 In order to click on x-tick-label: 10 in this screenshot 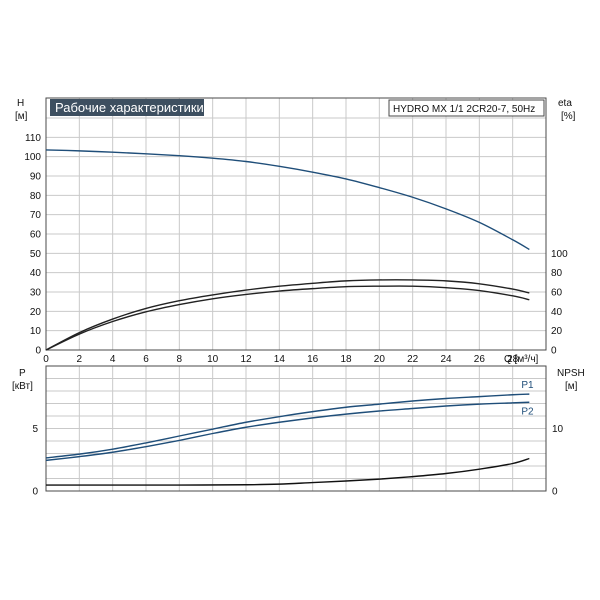, I will do `click(213, 359)`.